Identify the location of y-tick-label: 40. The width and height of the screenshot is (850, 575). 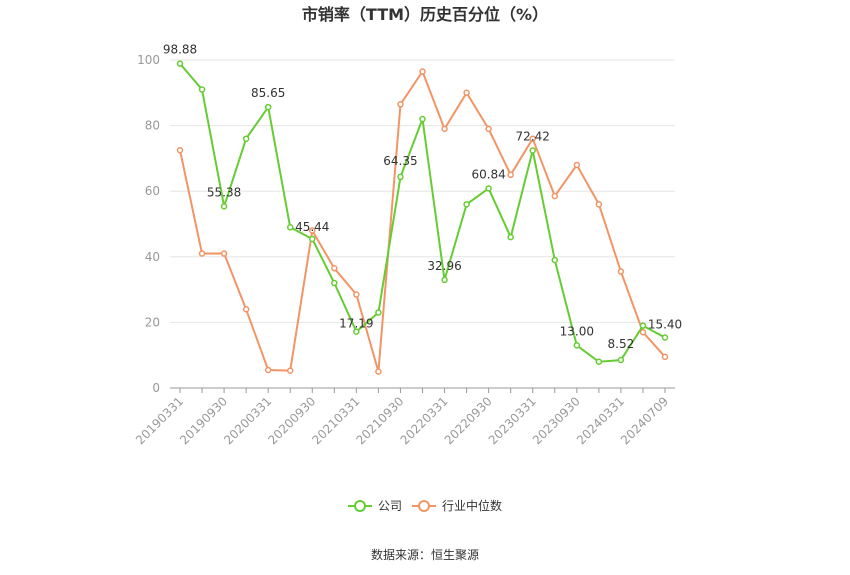
(152, 257).